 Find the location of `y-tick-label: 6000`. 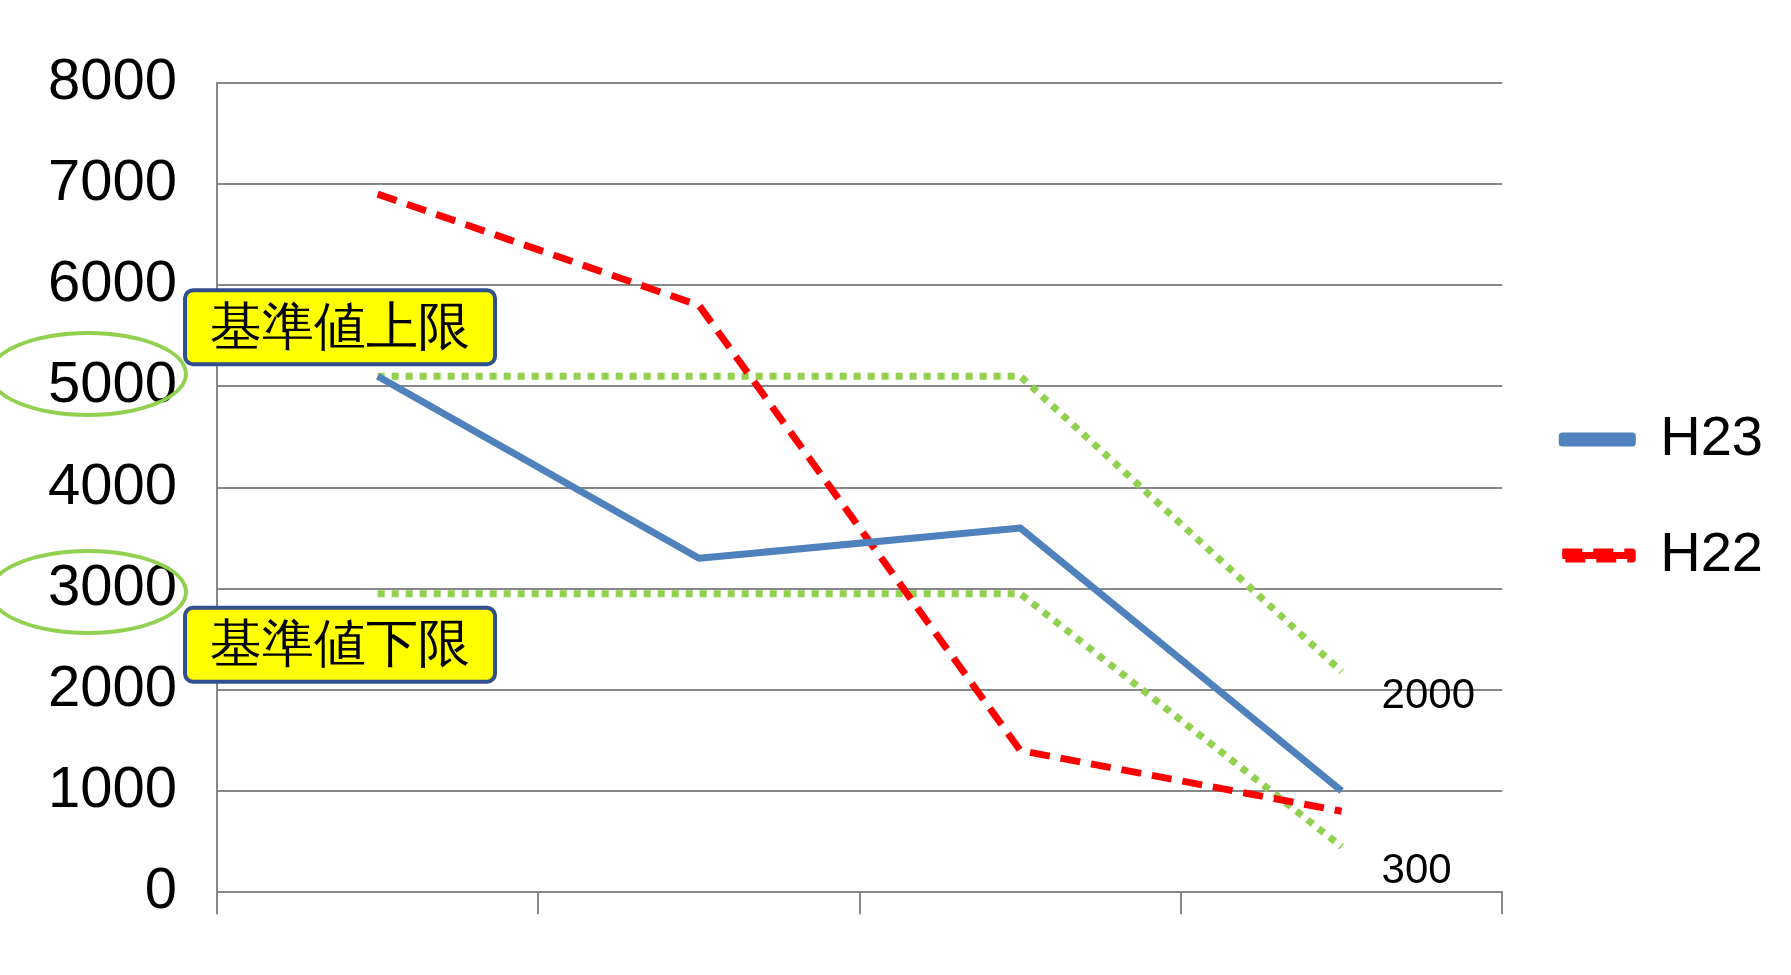

y-tick-label: 6000 is located at coordinates (113, 281).